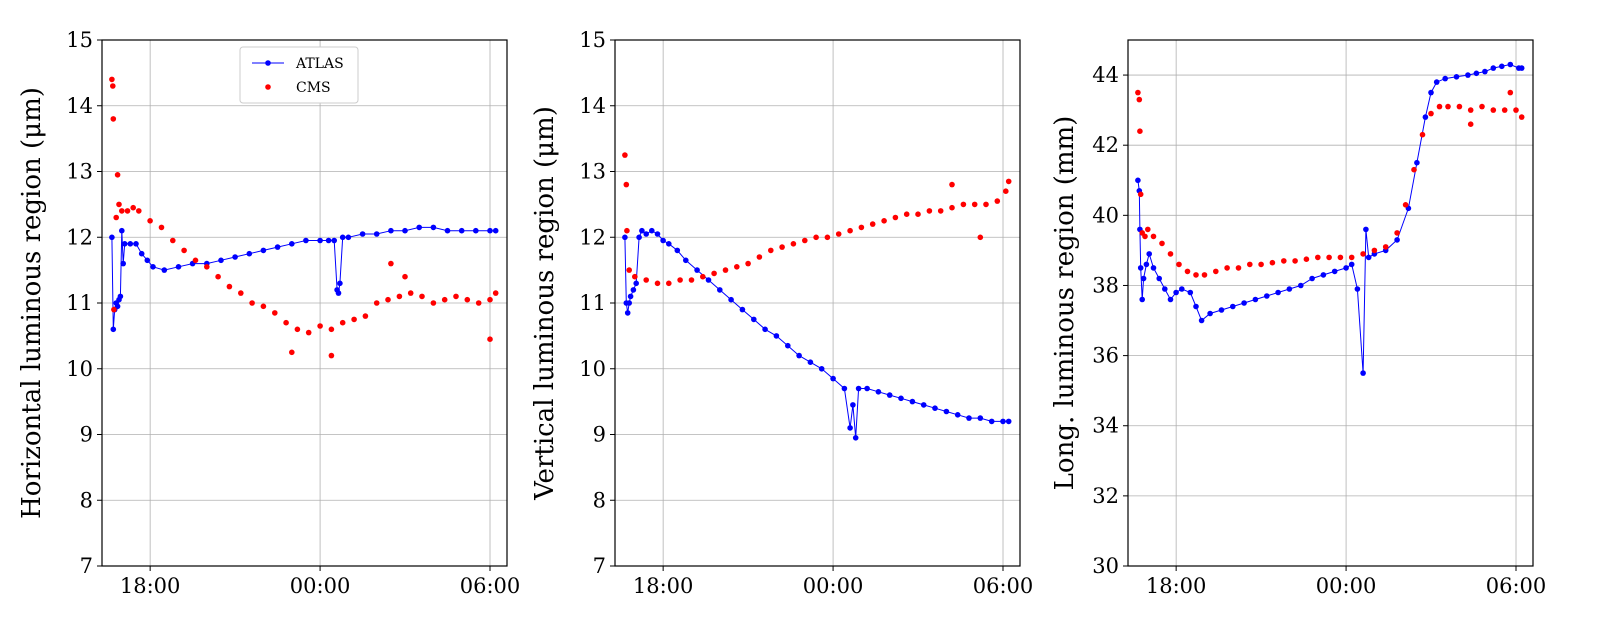 Image resolution: width=1600 pixels, height=640 pixels. What do you see at coordinates (599, 566) in the screenshot?
I see `y-tick-label: 7` at bounding box center [599, 566].